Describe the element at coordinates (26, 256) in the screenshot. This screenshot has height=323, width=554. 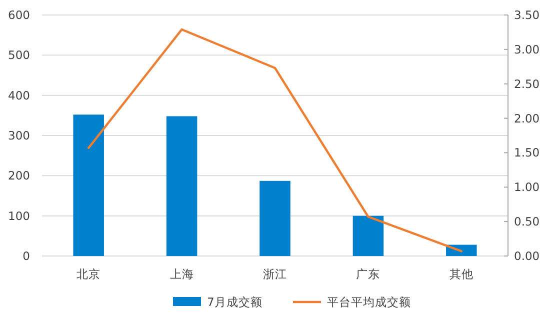
I see `y-tick-label: 0` at that location.